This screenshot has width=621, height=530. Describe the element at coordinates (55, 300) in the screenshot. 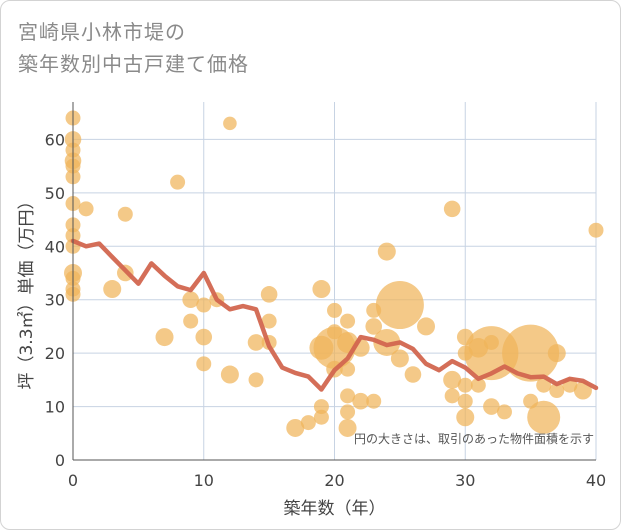

I see `y-tick-label: 30` at that location.